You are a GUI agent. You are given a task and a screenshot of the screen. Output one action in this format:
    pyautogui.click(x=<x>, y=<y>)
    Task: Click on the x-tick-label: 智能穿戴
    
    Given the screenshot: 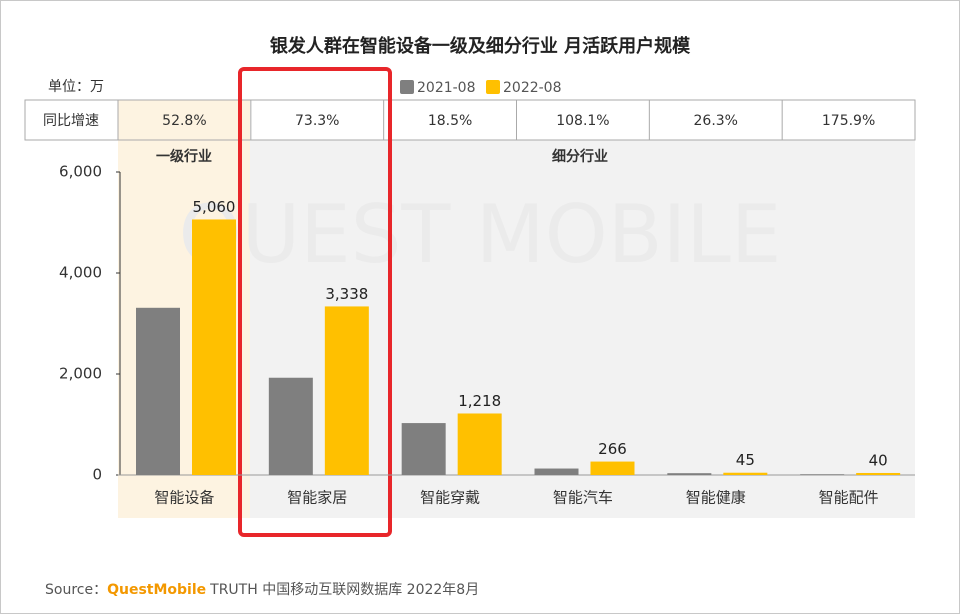 What is the action you would take?
    pyautogui.click(x=450, y=498)
    